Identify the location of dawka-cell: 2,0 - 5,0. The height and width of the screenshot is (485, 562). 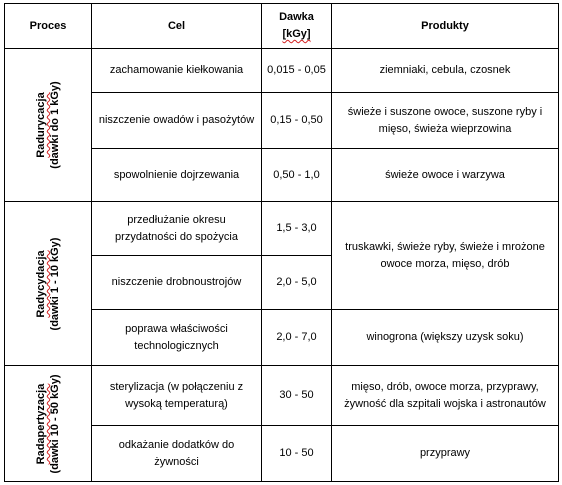
(296, 282).